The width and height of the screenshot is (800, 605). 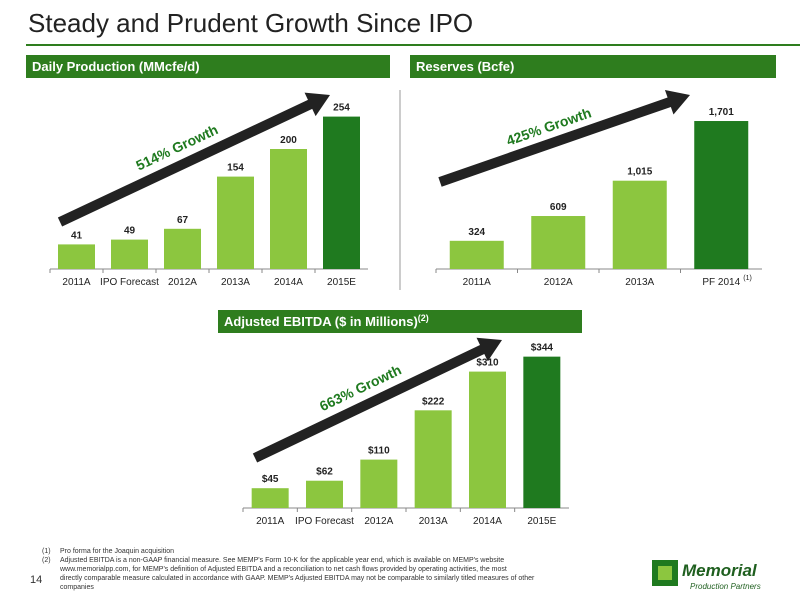 What do you see at coordinates (379, 451) in the screenshot?
I see `value-label: $110` at bounding box center [379, 451].